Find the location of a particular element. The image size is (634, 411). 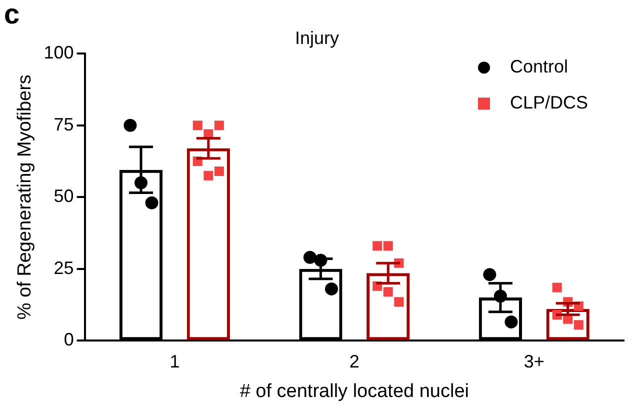

y-axis-title: % of Regenerating Myofibers is located at coordinates (25, 197).